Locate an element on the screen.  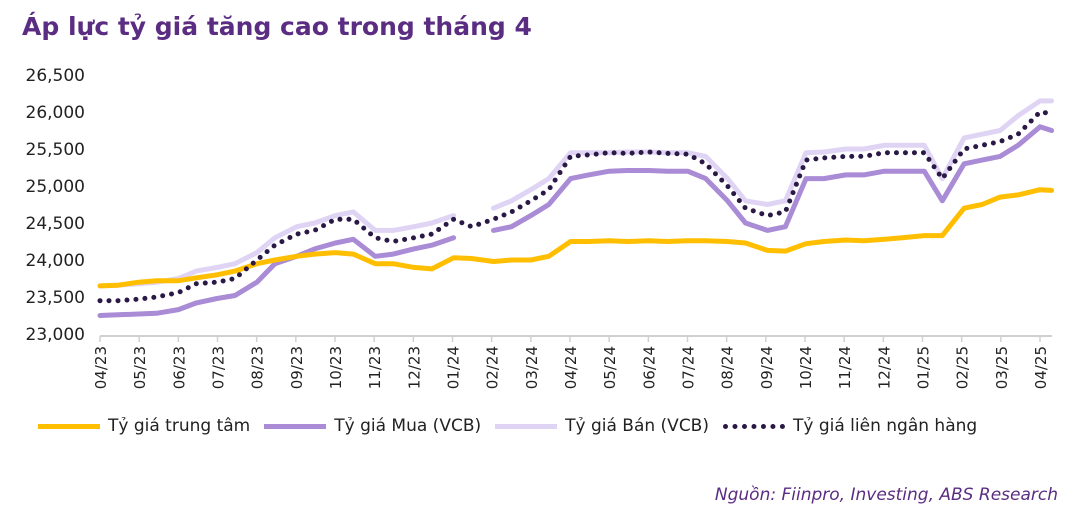
x-tick-label: 12/24 is located at coordinates (884, 367).